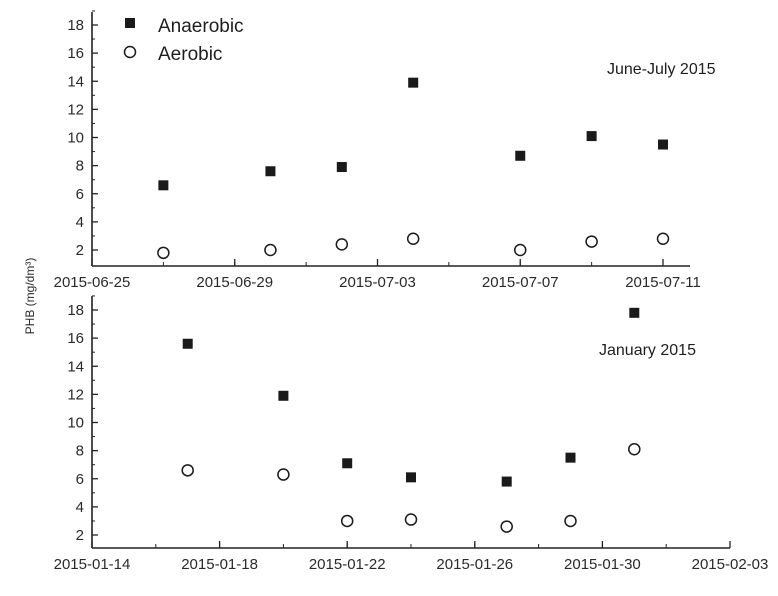 The width and height of the screenshot is (778, 596). I want to click on panel-annotation-january: January 2015, so click(647, 350).